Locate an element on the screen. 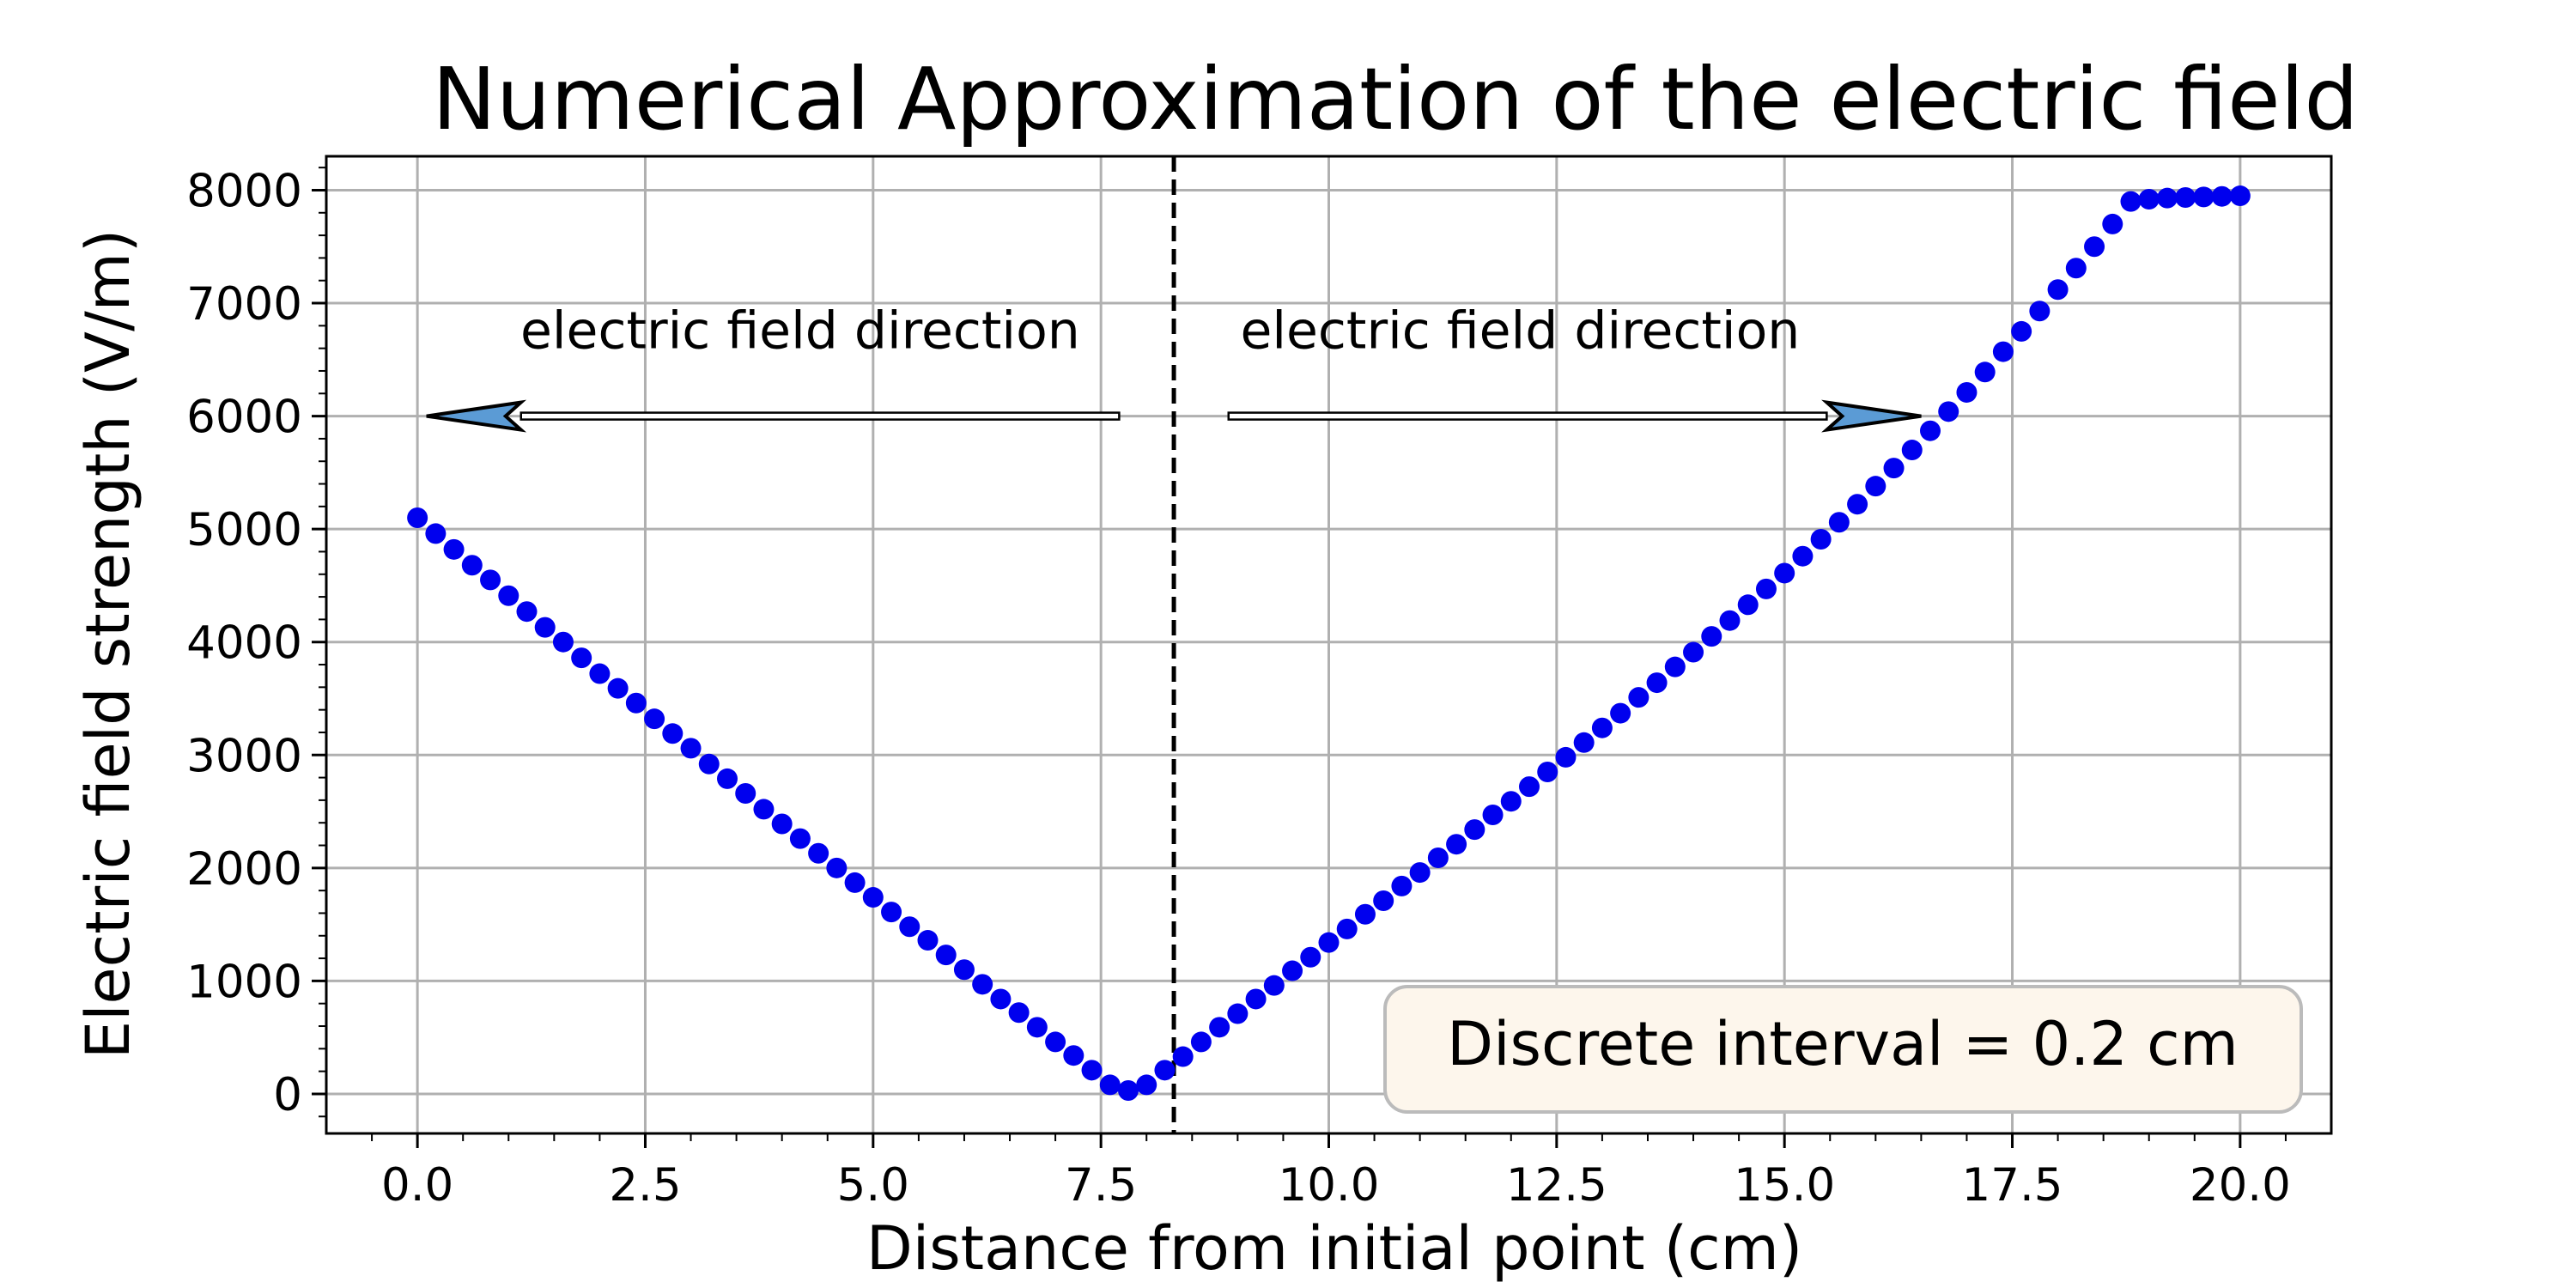 The image size is (2576, 1288). y-tick-label: 1000 is located at coordinates (244, 982).